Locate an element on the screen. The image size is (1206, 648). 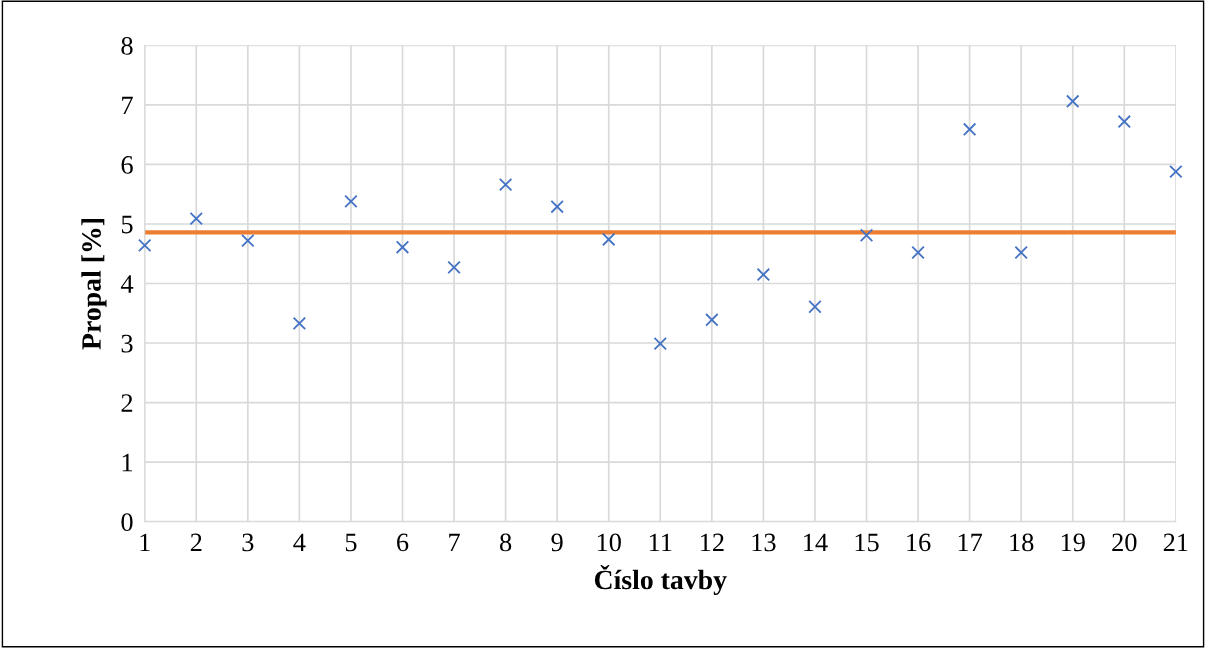
x-axis-title: Číslo tavby is located at coordinates (660, 580).